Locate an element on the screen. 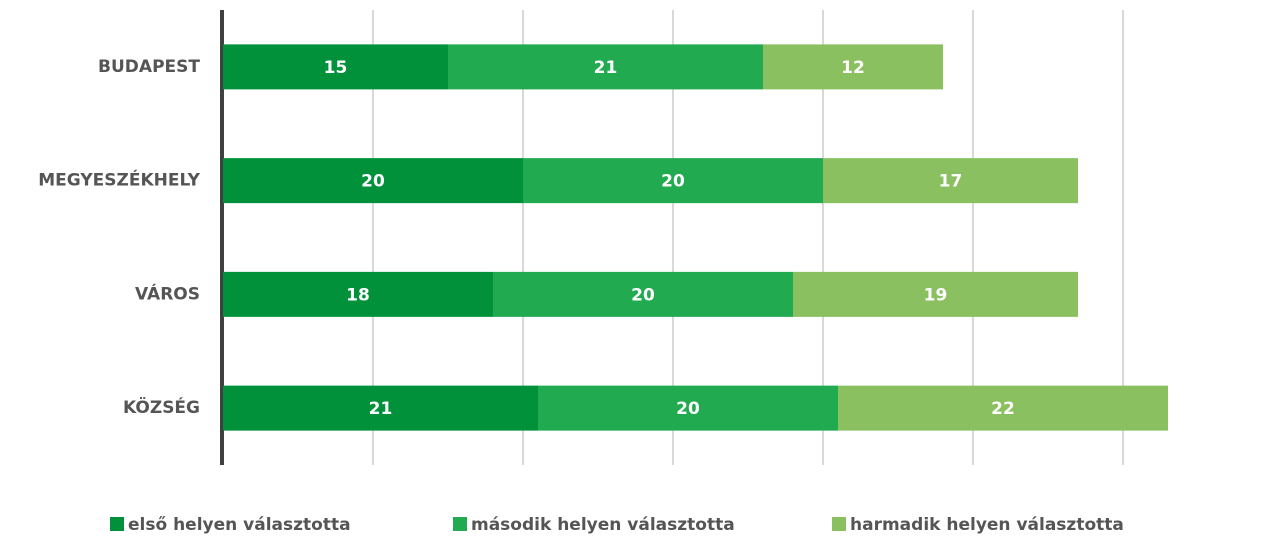  category-label: KÖZSÉG is located at coordinates (161, 407).